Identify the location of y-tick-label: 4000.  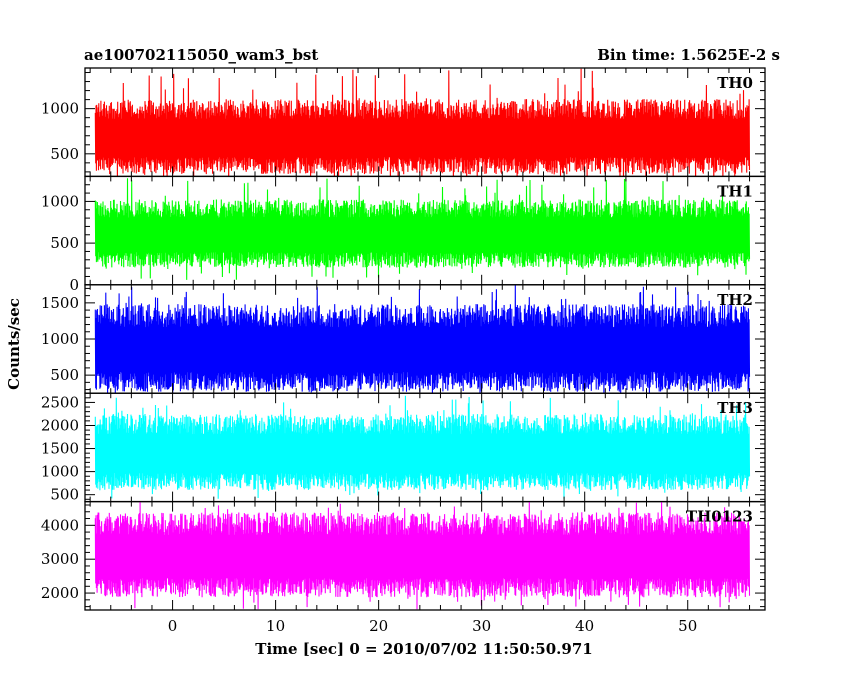
(60, 525).